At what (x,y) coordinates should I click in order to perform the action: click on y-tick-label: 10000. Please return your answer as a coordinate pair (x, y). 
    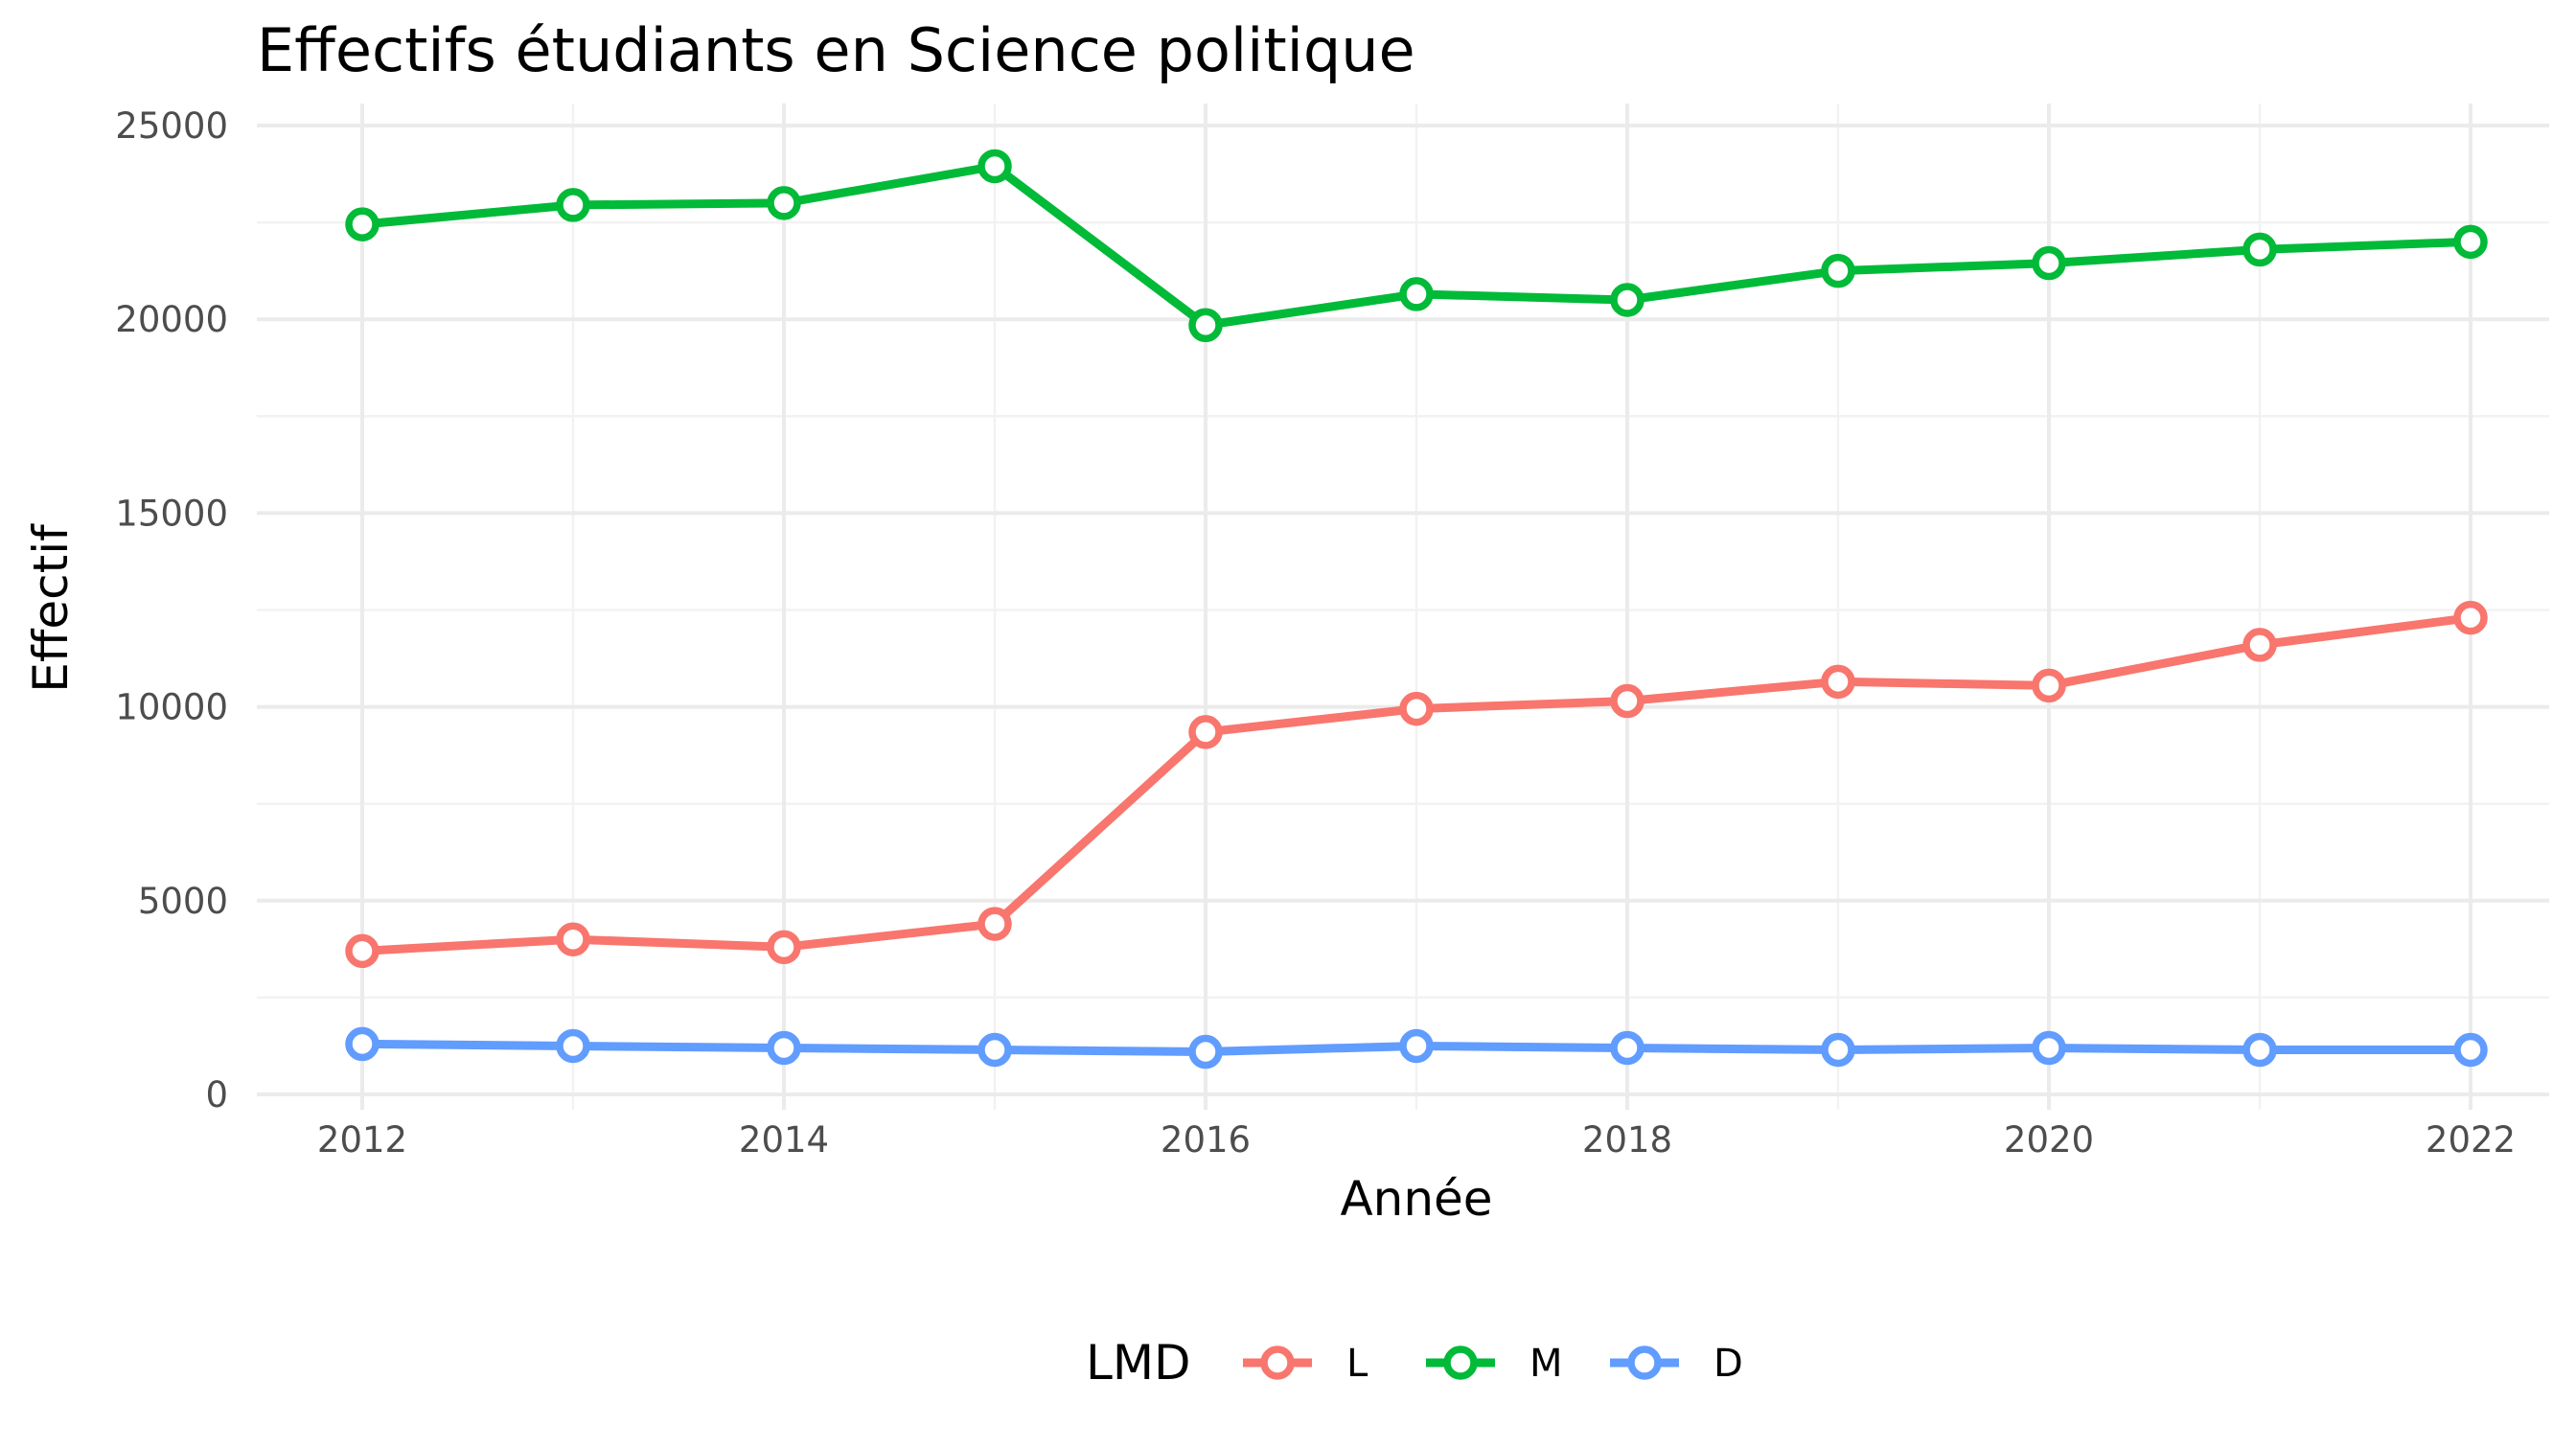
    Looking at the image, I should click on (171, 707).